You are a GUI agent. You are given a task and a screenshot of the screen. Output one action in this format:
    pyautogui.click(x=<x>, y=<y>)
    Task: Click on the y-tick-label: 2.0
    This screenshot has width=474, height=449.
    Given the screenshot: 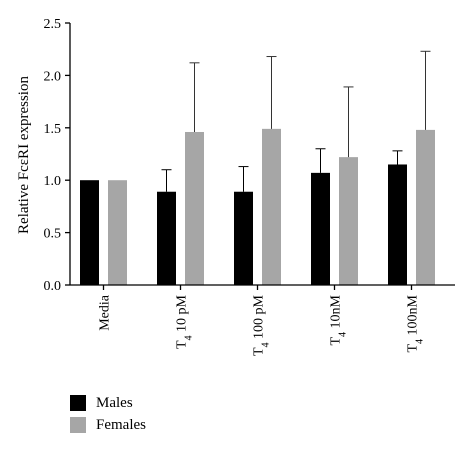 What is the action you would take?
    pyautogui.click(x=53, y=76)
    